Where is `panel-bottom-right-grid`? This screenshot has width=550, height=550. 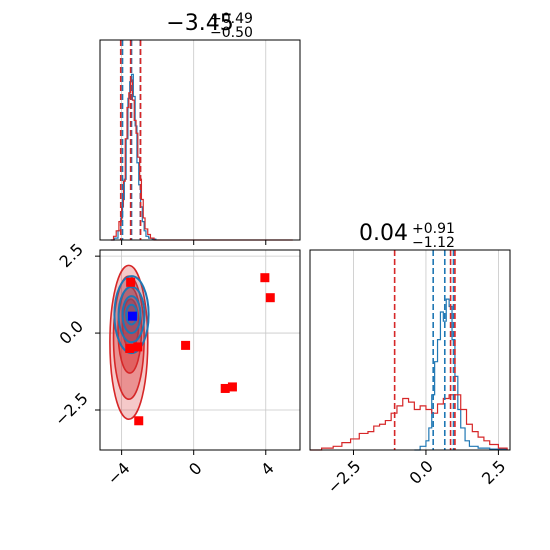 panel-bottom-right-grid is located at coordinates (426, 350).